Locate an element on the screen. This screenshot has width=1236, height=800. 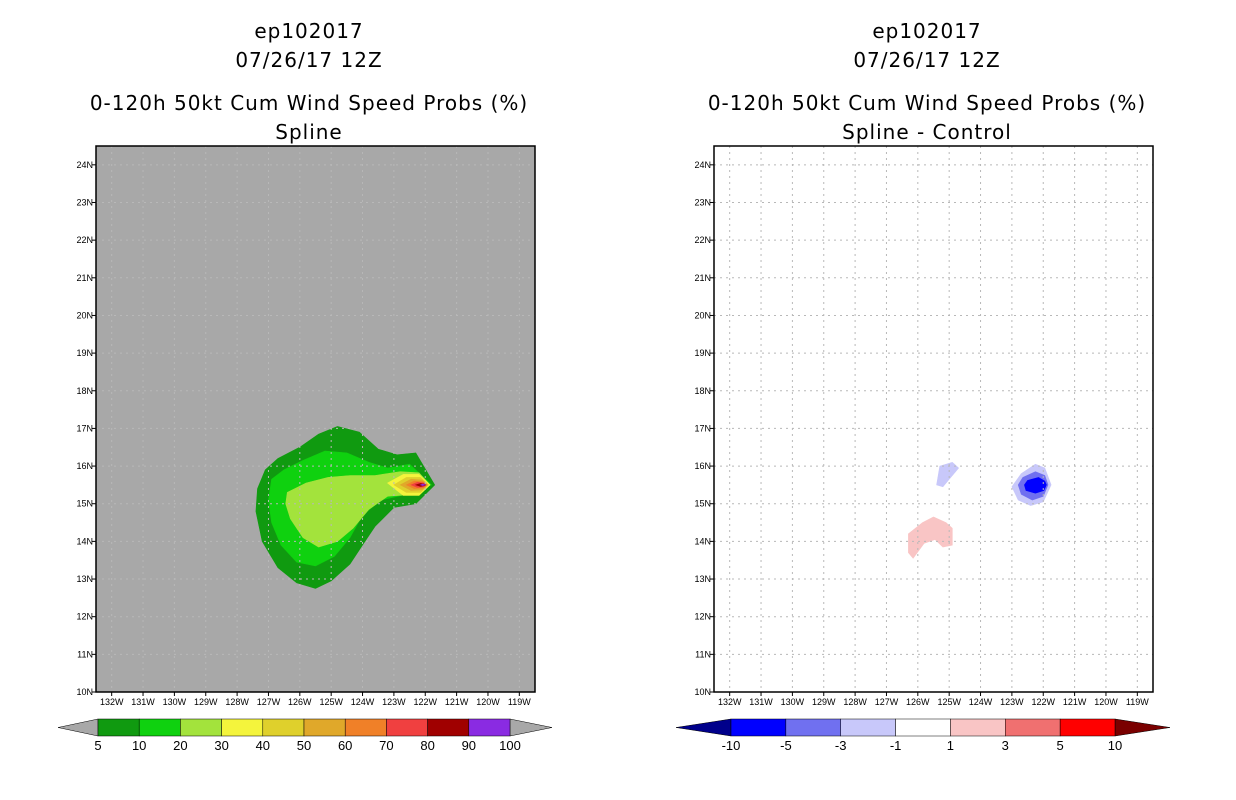
colorbar-label: 60 is located at coordinates (345, 745).